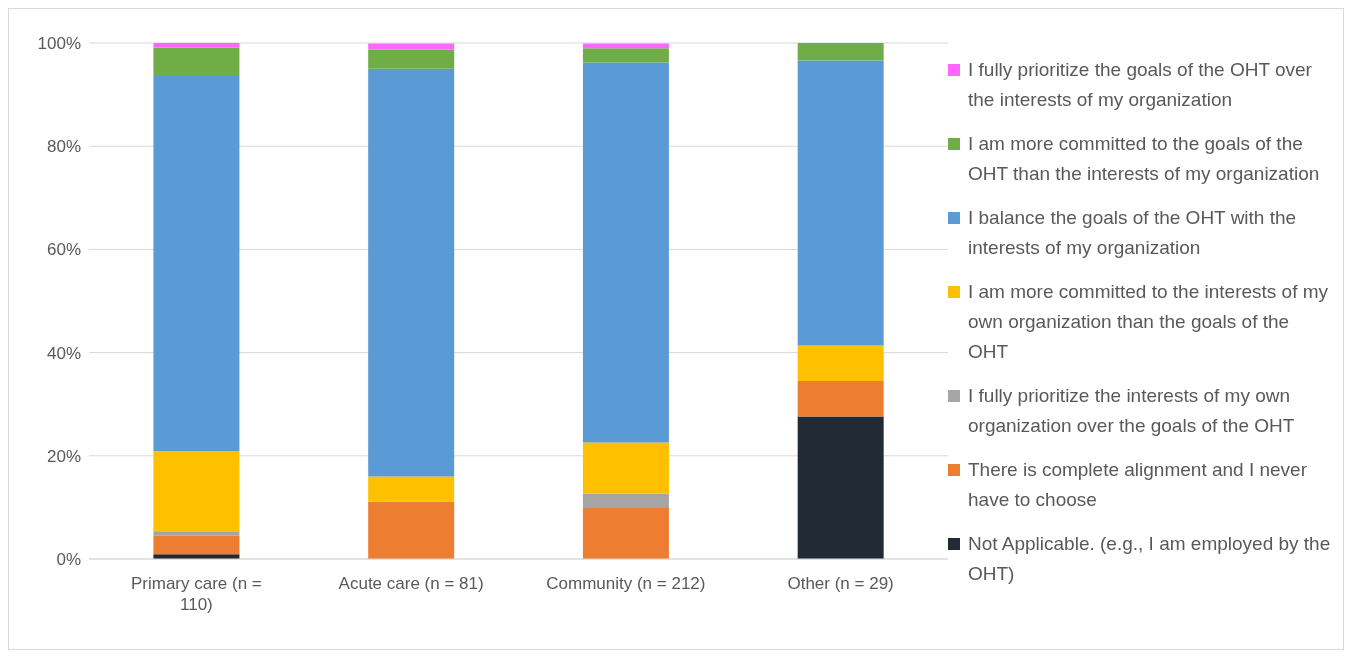 The image size is (1352, 656). Describe the element at coordinates (63, 147) in the screenshot. I see `y-tick-label: 80%` at that location.